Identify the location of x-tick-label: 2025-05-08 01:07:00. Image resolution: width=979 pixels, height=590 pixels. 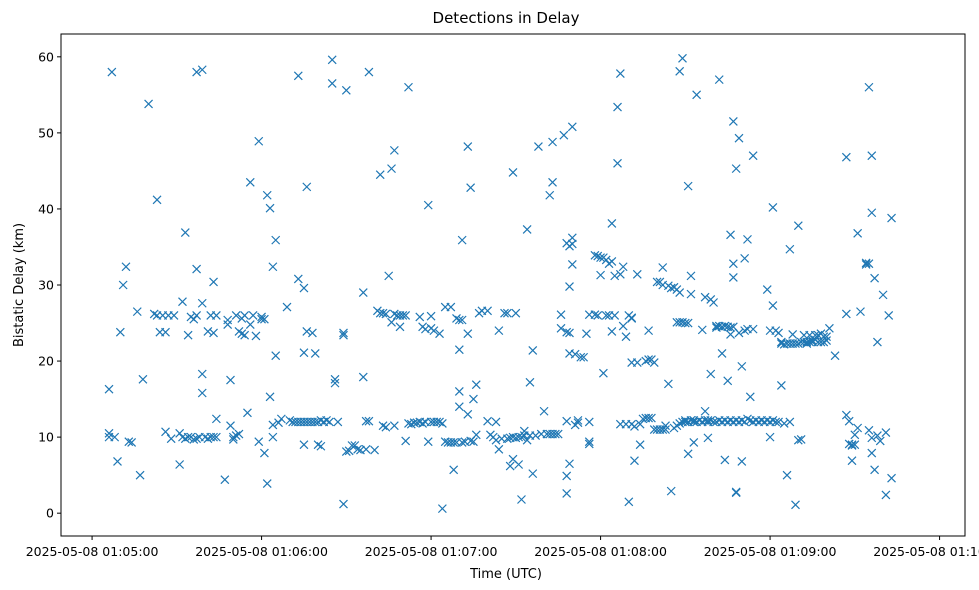
(431, 551).